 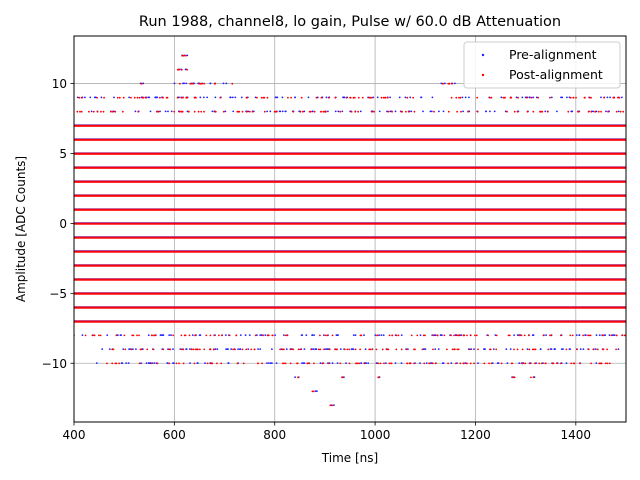 What do you see at coordinates (59, 84) in the screenshot?
I see `y-tick-label: 10` at bounding box center [59, 84].